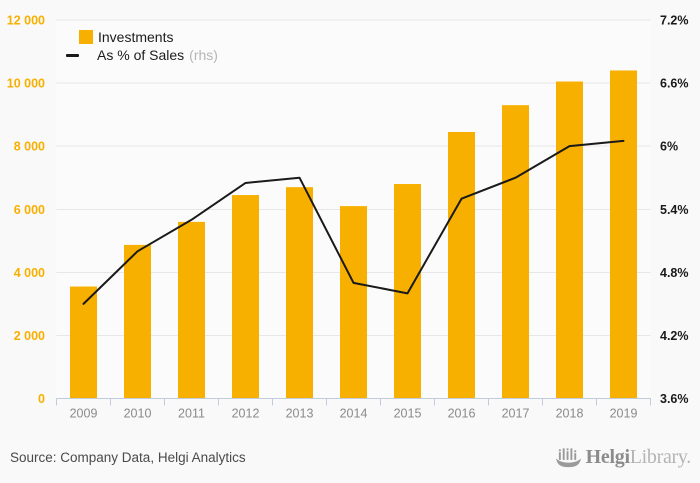 This screenshot has width=700, height=483. Describe the element at coordinates (674, 273) in the screenshot. I see `right-axis-label: 4.8%` at that location.